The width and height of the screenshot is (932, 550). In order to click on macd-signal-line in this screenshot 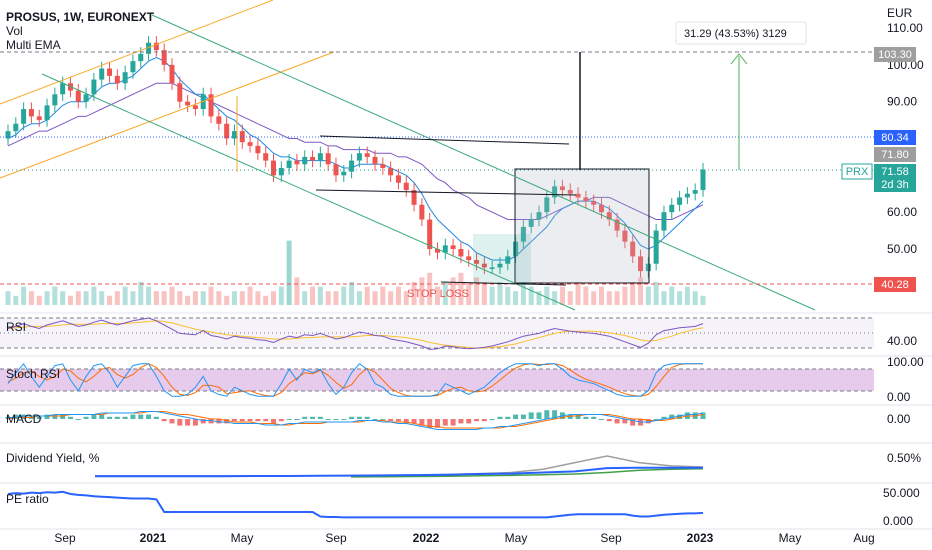, I will do `click(355, 420)`.